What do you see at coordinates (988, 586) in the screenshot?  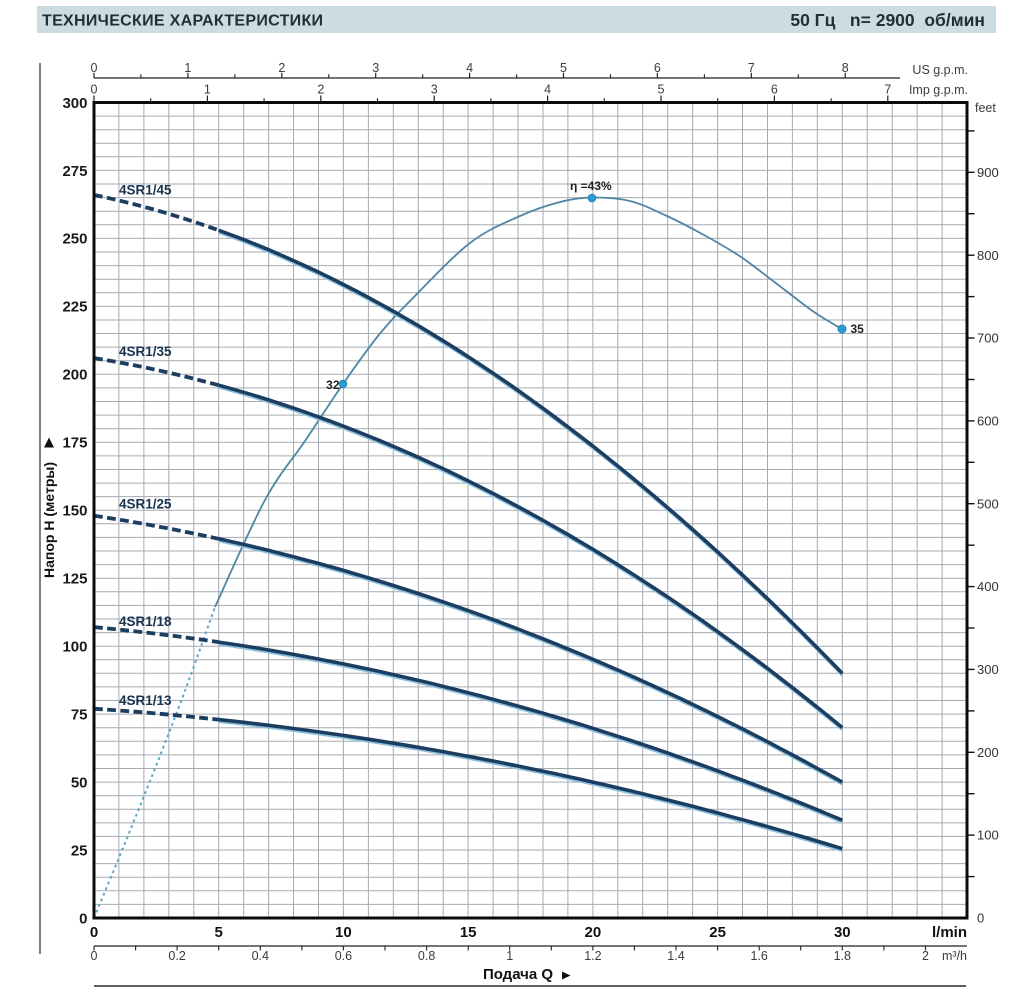 I see `svg-text: 400` at bounding box center [988, 586].